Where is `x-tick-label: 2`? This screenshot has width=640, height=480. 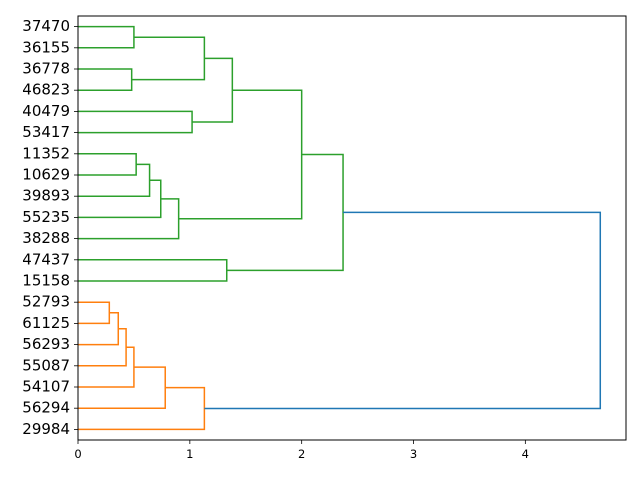 x-tick-label: 2 is located at coordinates (301, 454).